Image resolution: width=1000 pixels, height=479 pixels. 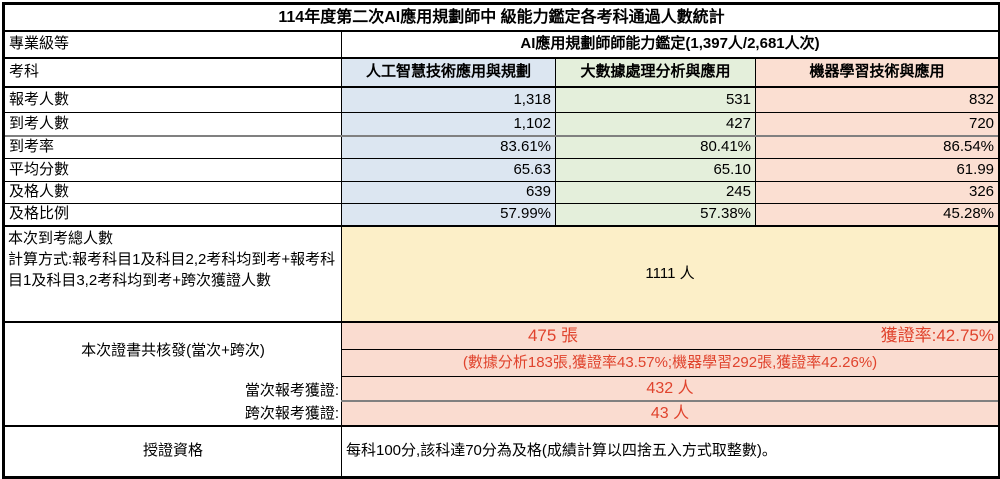 What do you see at coordinates (655, 124) in the screenshot?
I see `stat-value: 427` at bounding box center [655, 124].